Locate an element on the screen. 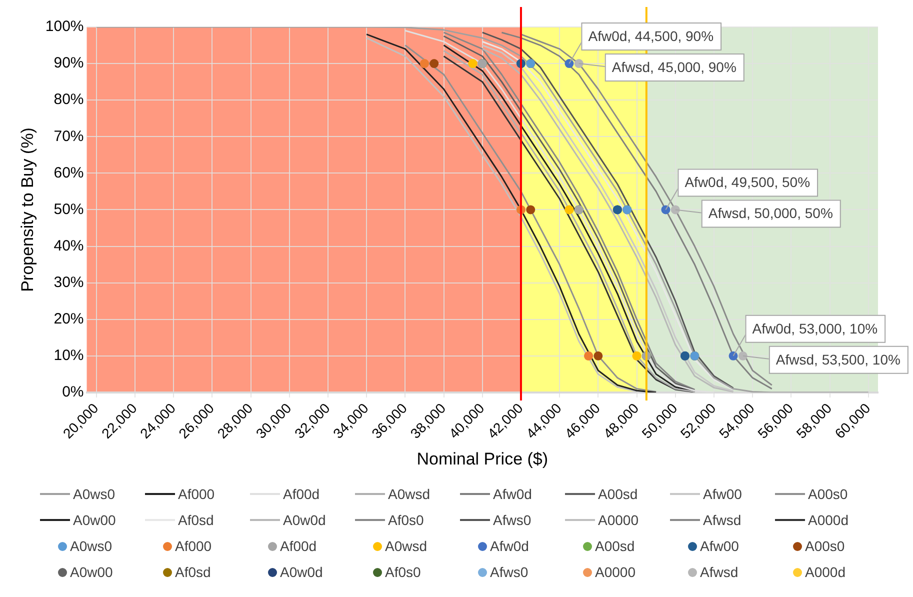 The height and width of the screenshot is (597, 913). y-tick-label: 50% is located at coordinates (69, 209).